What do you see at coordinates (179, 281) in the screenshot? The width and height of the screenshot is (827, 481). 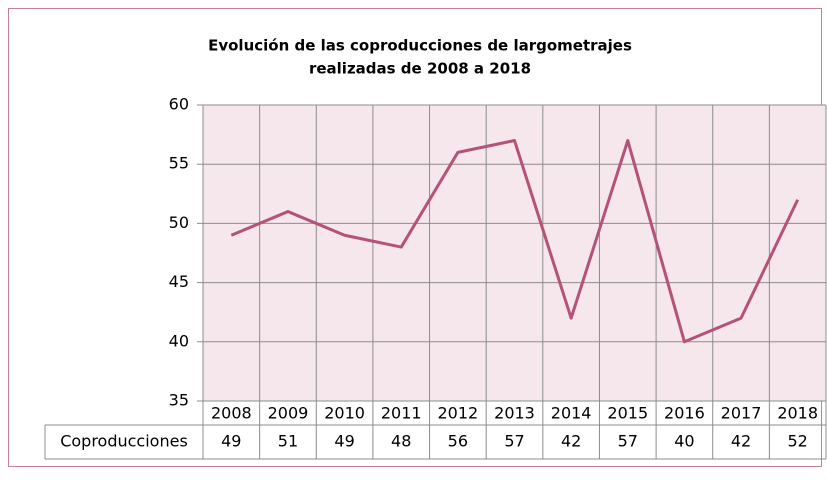 I see `y-tick-label: 45` at bounding box center [179, 281].